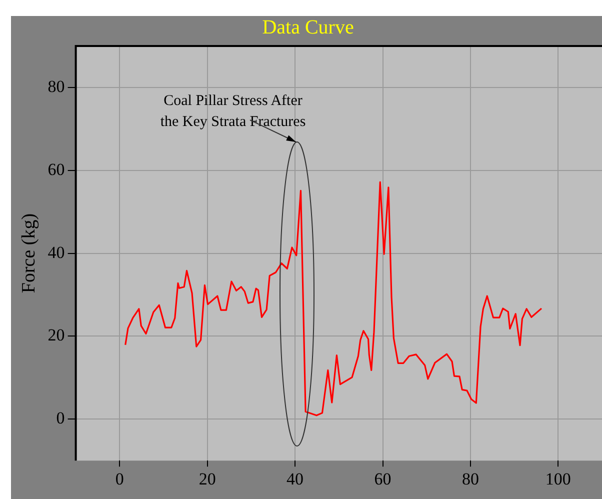  What do you see at coordinates (558, 478) in the screenshot?
I see `x-tick-label: 100` at bounding box center [558, 478].